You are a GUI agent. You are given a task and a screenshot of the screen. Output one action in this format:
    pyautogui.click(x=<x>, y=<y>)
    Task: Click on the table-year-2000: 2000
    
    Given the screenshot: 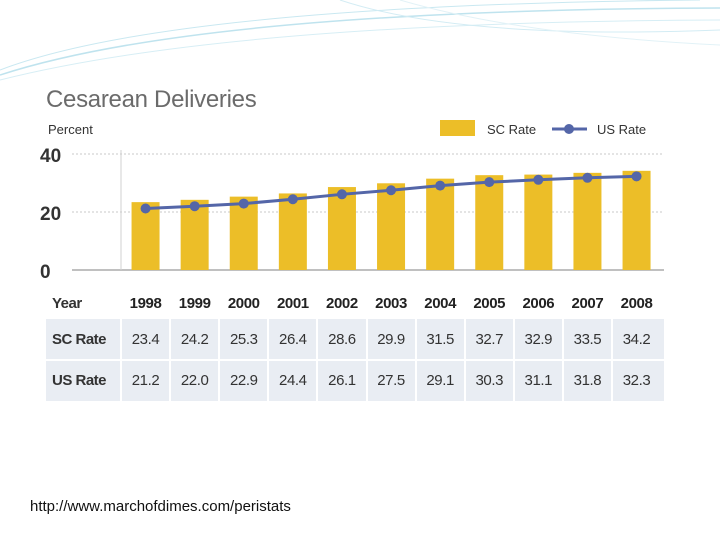 What is the action you would take?
    pyautogui.click(x=243, y=303)
    